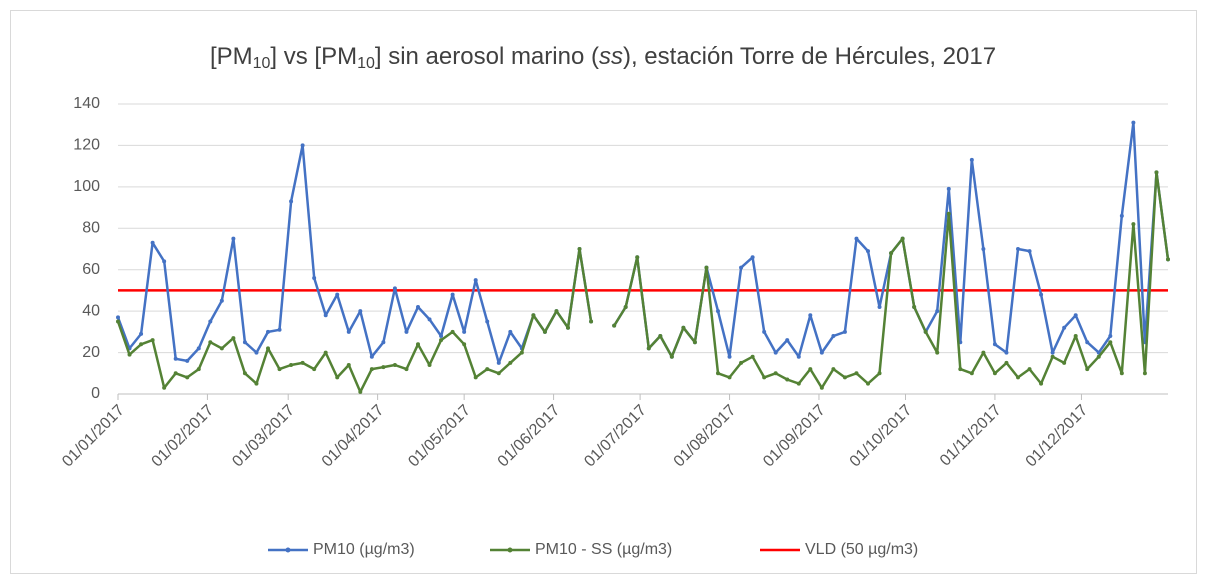  What do you see at coordinates (313, 56) in the screenshot?
I see `title-part: ] vs [PM` at bounding box center [313, 56].